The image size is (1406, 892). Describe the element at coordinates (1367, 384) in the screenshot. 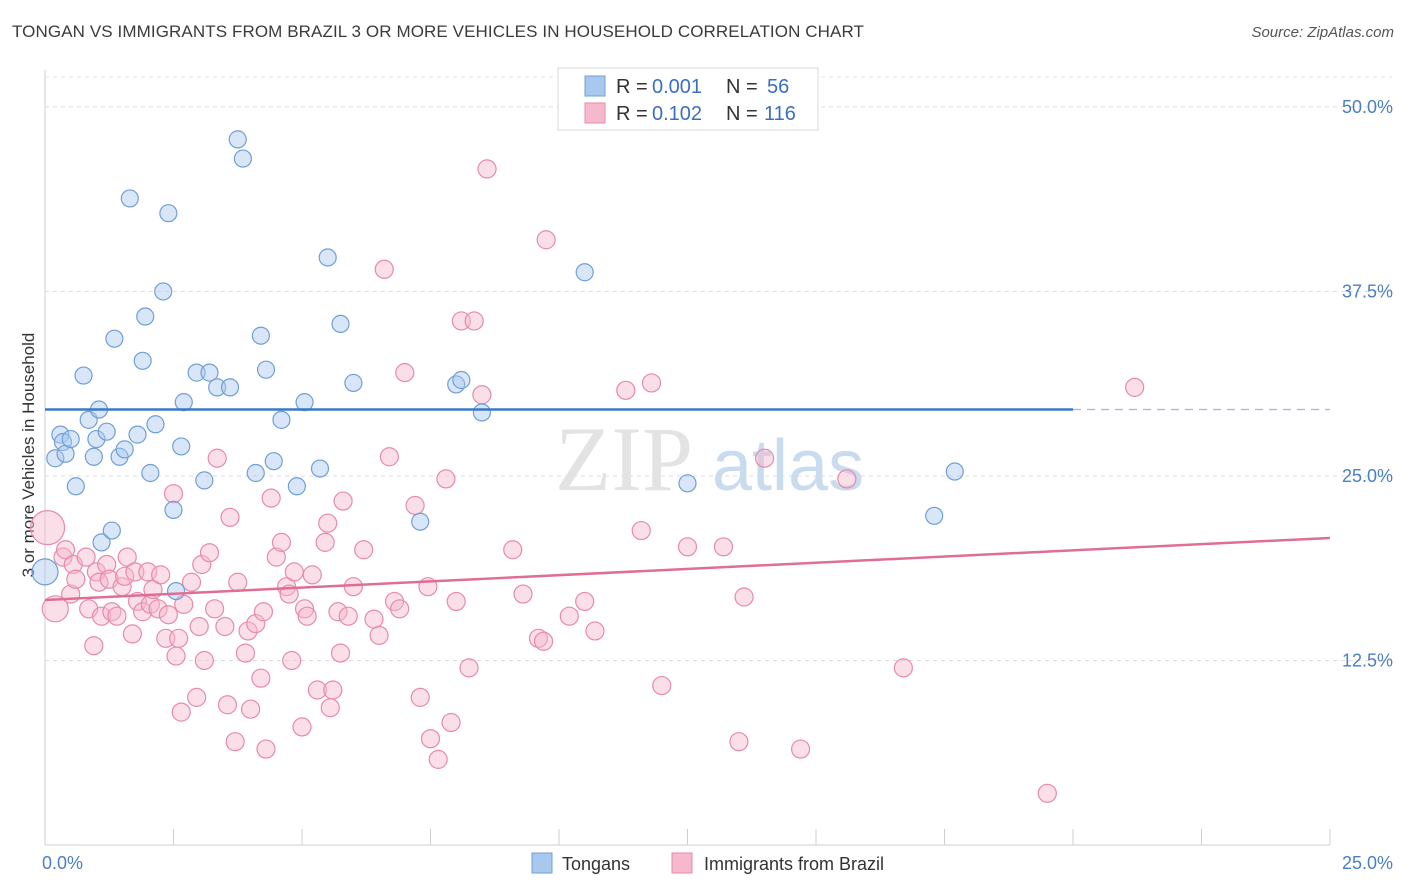

I see `y-tick-labels: 12.5% 25.0% 37.5% 50.0%` at that location.